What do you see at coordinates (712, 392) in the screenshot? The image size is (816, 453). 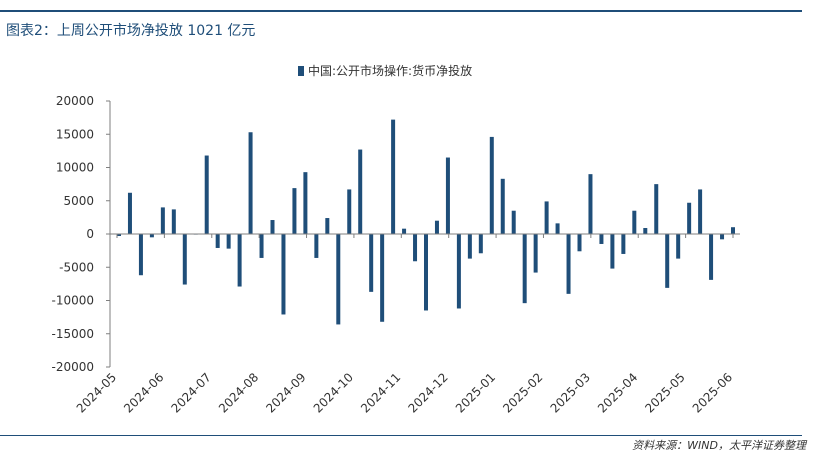 I see `x-tick-label: 2025-06` at bounding box center [712, 392].